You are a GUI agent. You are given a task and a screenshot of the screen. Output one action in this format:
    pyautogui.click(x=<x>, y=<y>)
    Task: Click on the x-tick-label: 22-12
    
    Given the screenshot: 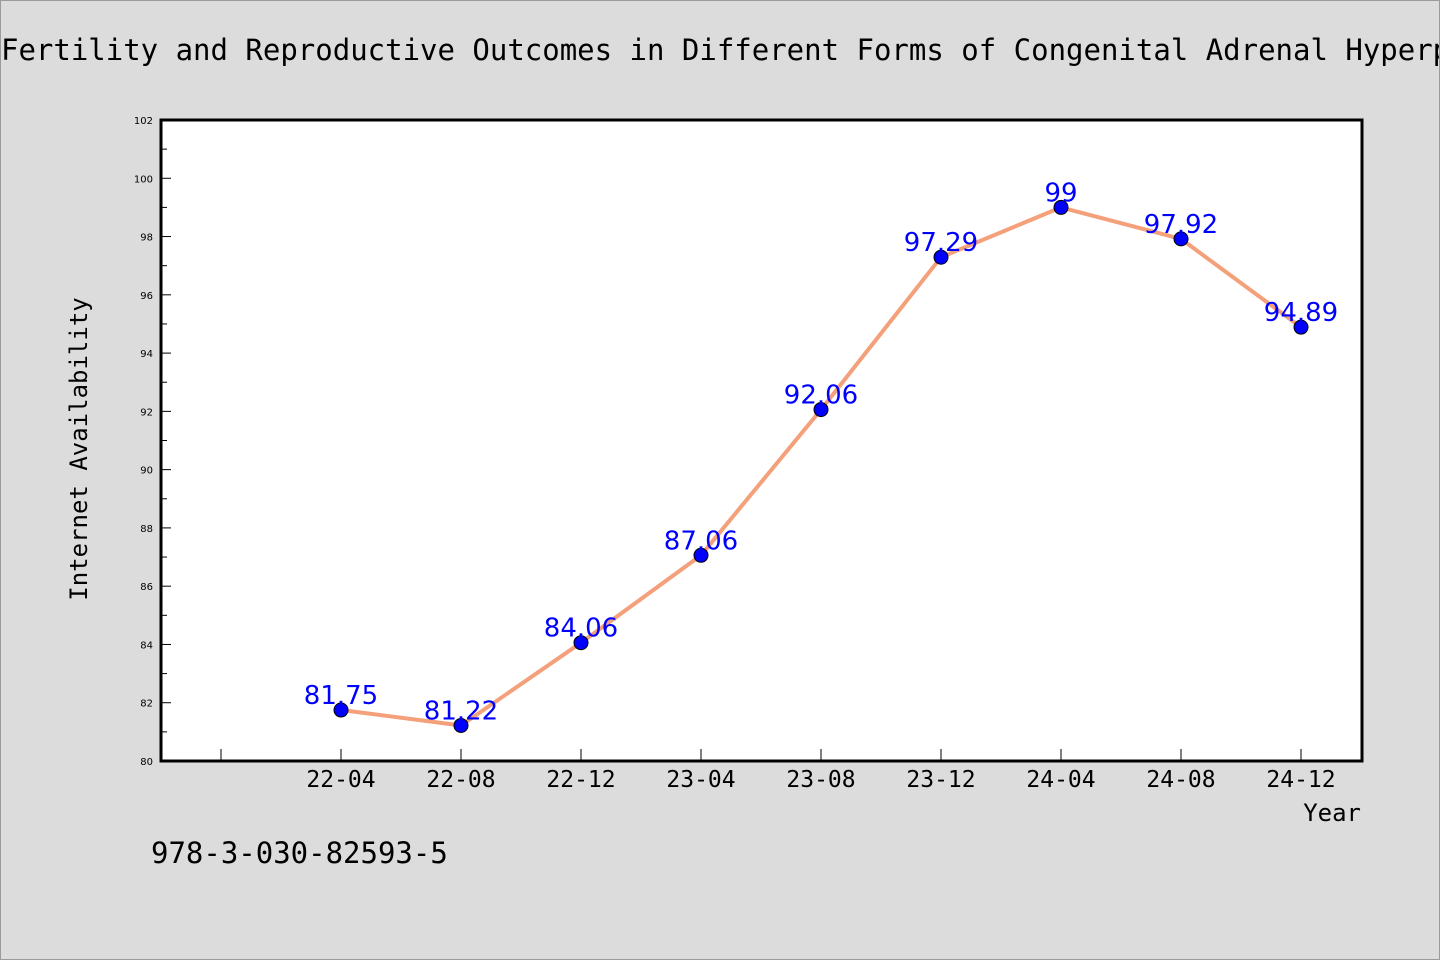 What is the action you would take?
    pyautogui.click(x=580, y=780)
    